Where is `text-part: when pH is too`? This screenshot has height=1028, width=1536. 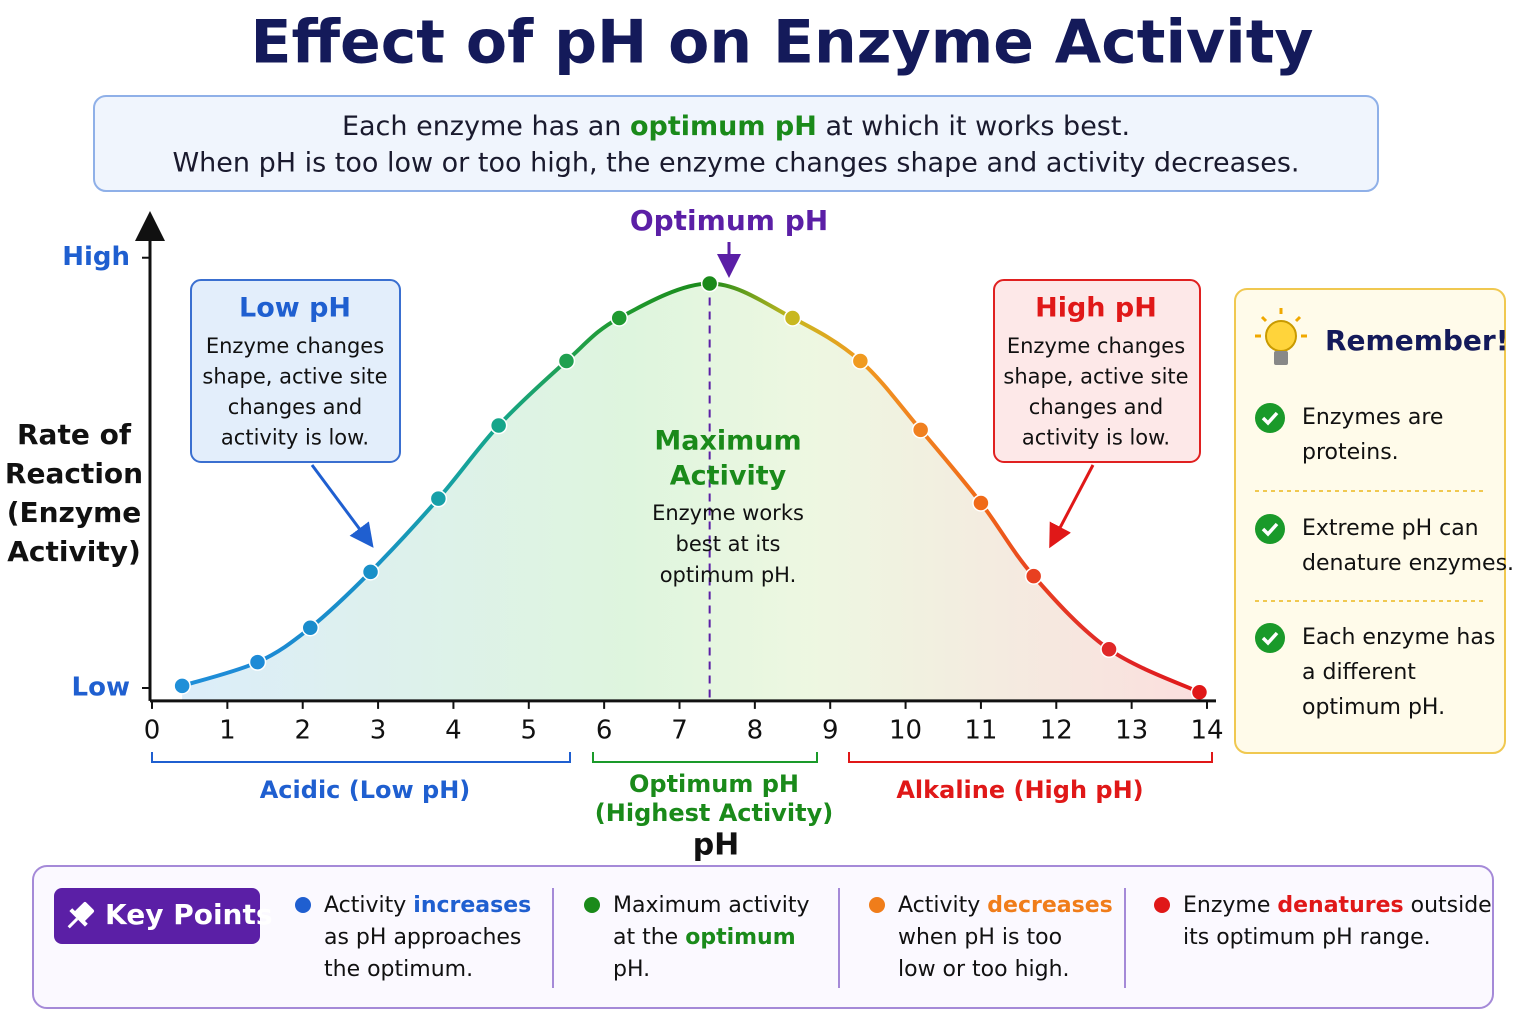 text-part: when pH is too is located at coordinates (980, 937).